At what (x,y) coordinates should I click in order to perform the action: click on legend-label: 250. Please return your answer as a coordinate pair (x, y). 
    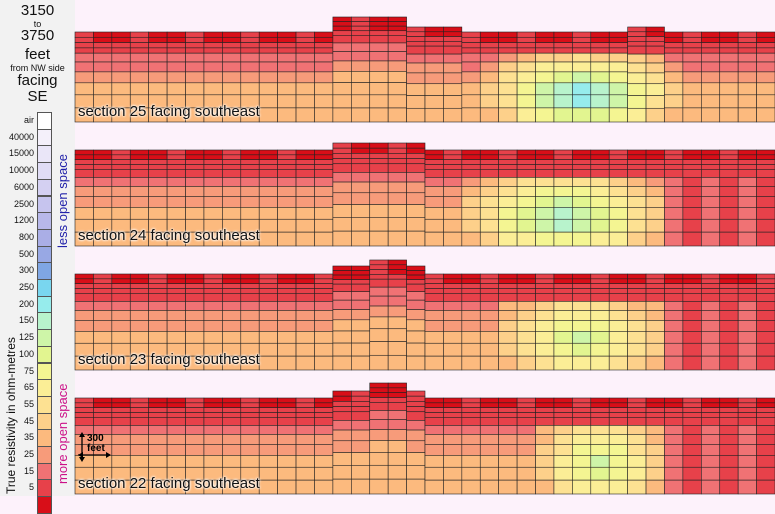
    Looking at the image, I should click on (26, 287).